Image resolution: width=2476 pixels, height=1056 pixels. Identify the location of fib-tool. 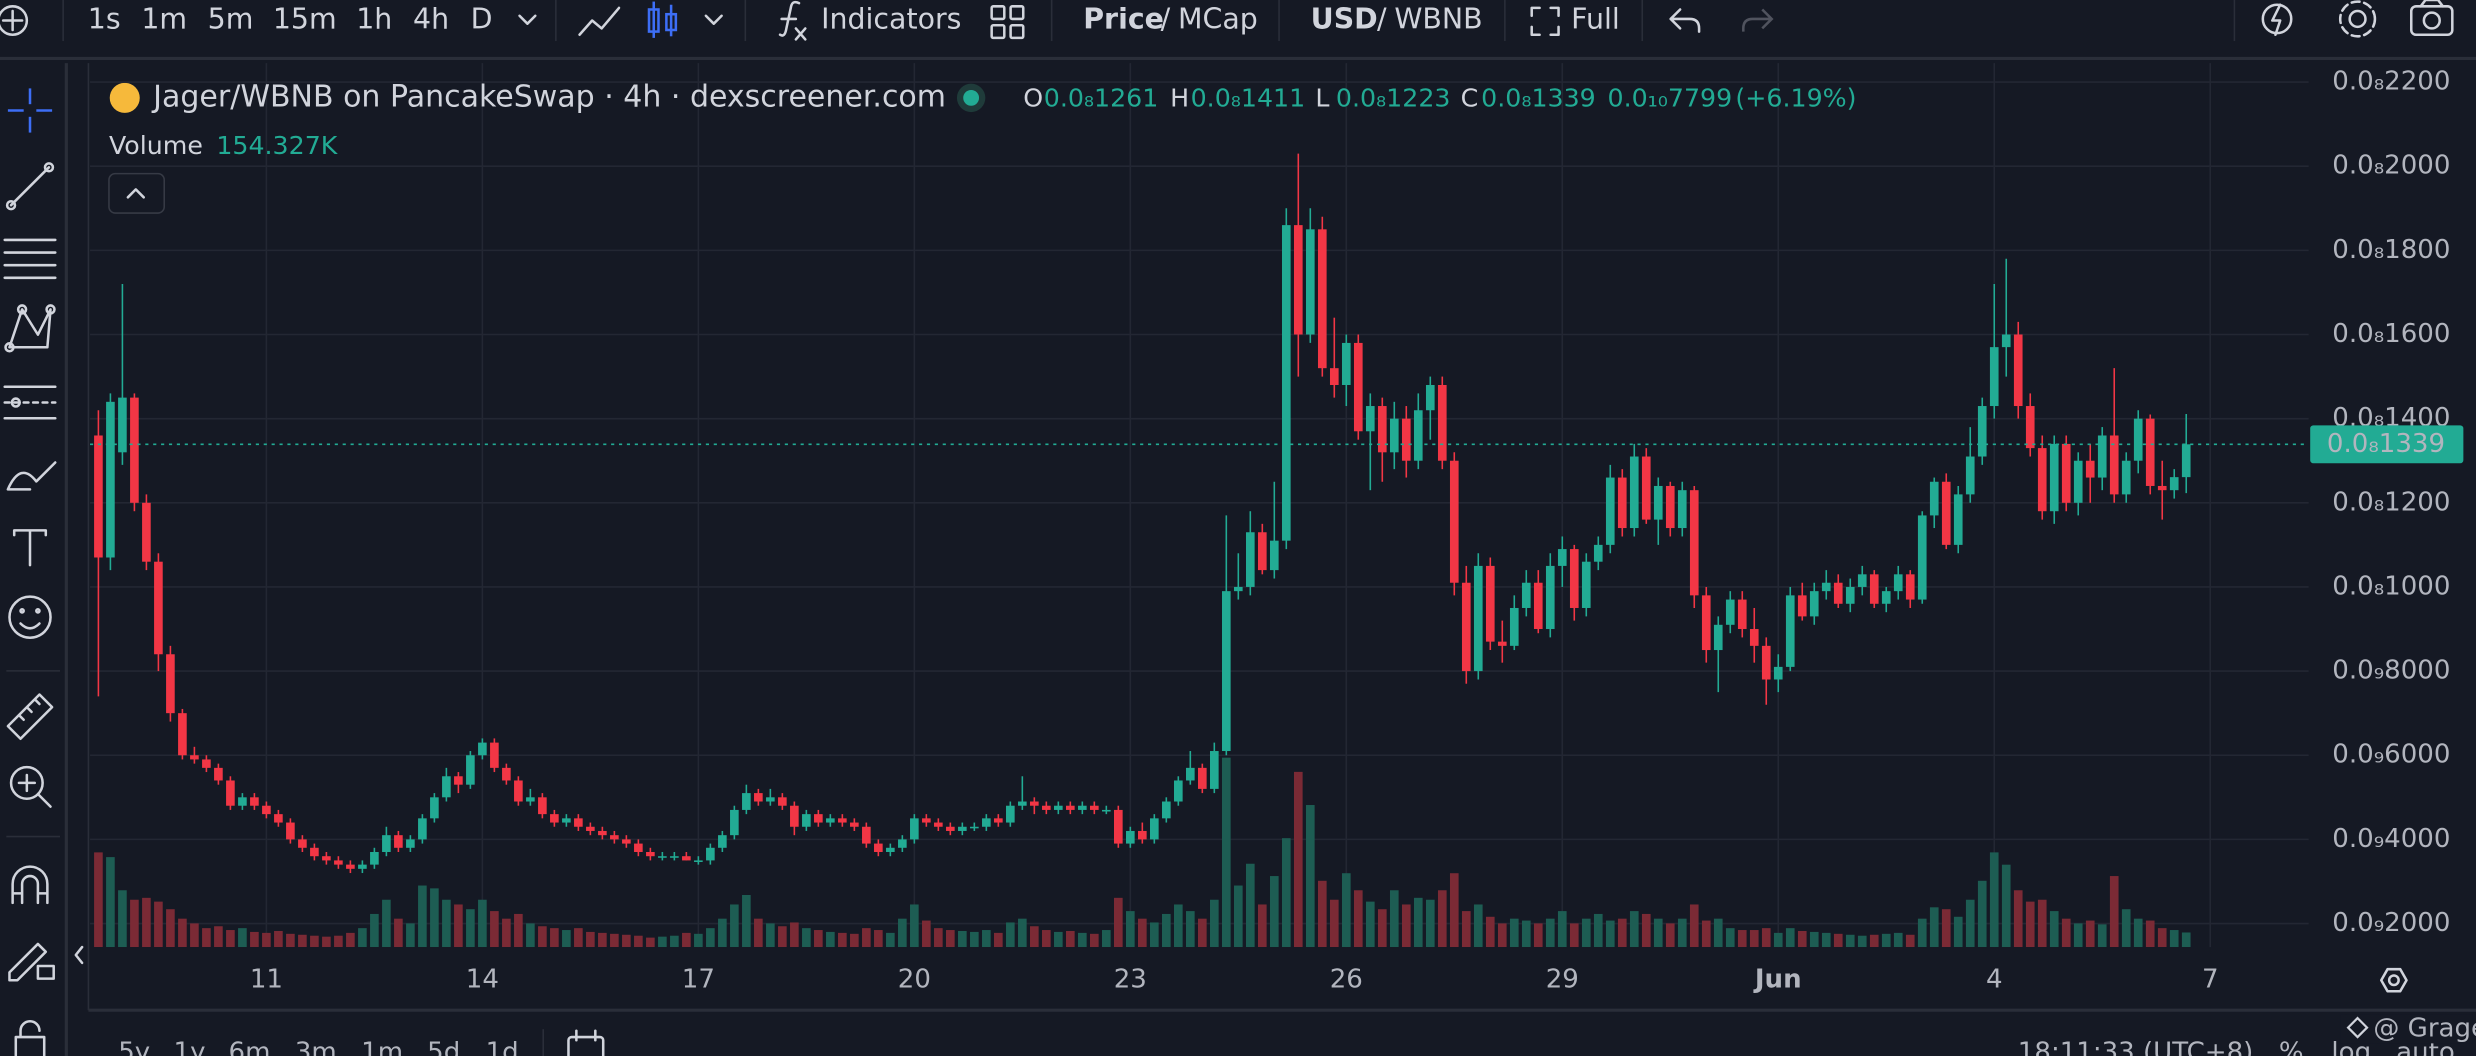
(30, 259).